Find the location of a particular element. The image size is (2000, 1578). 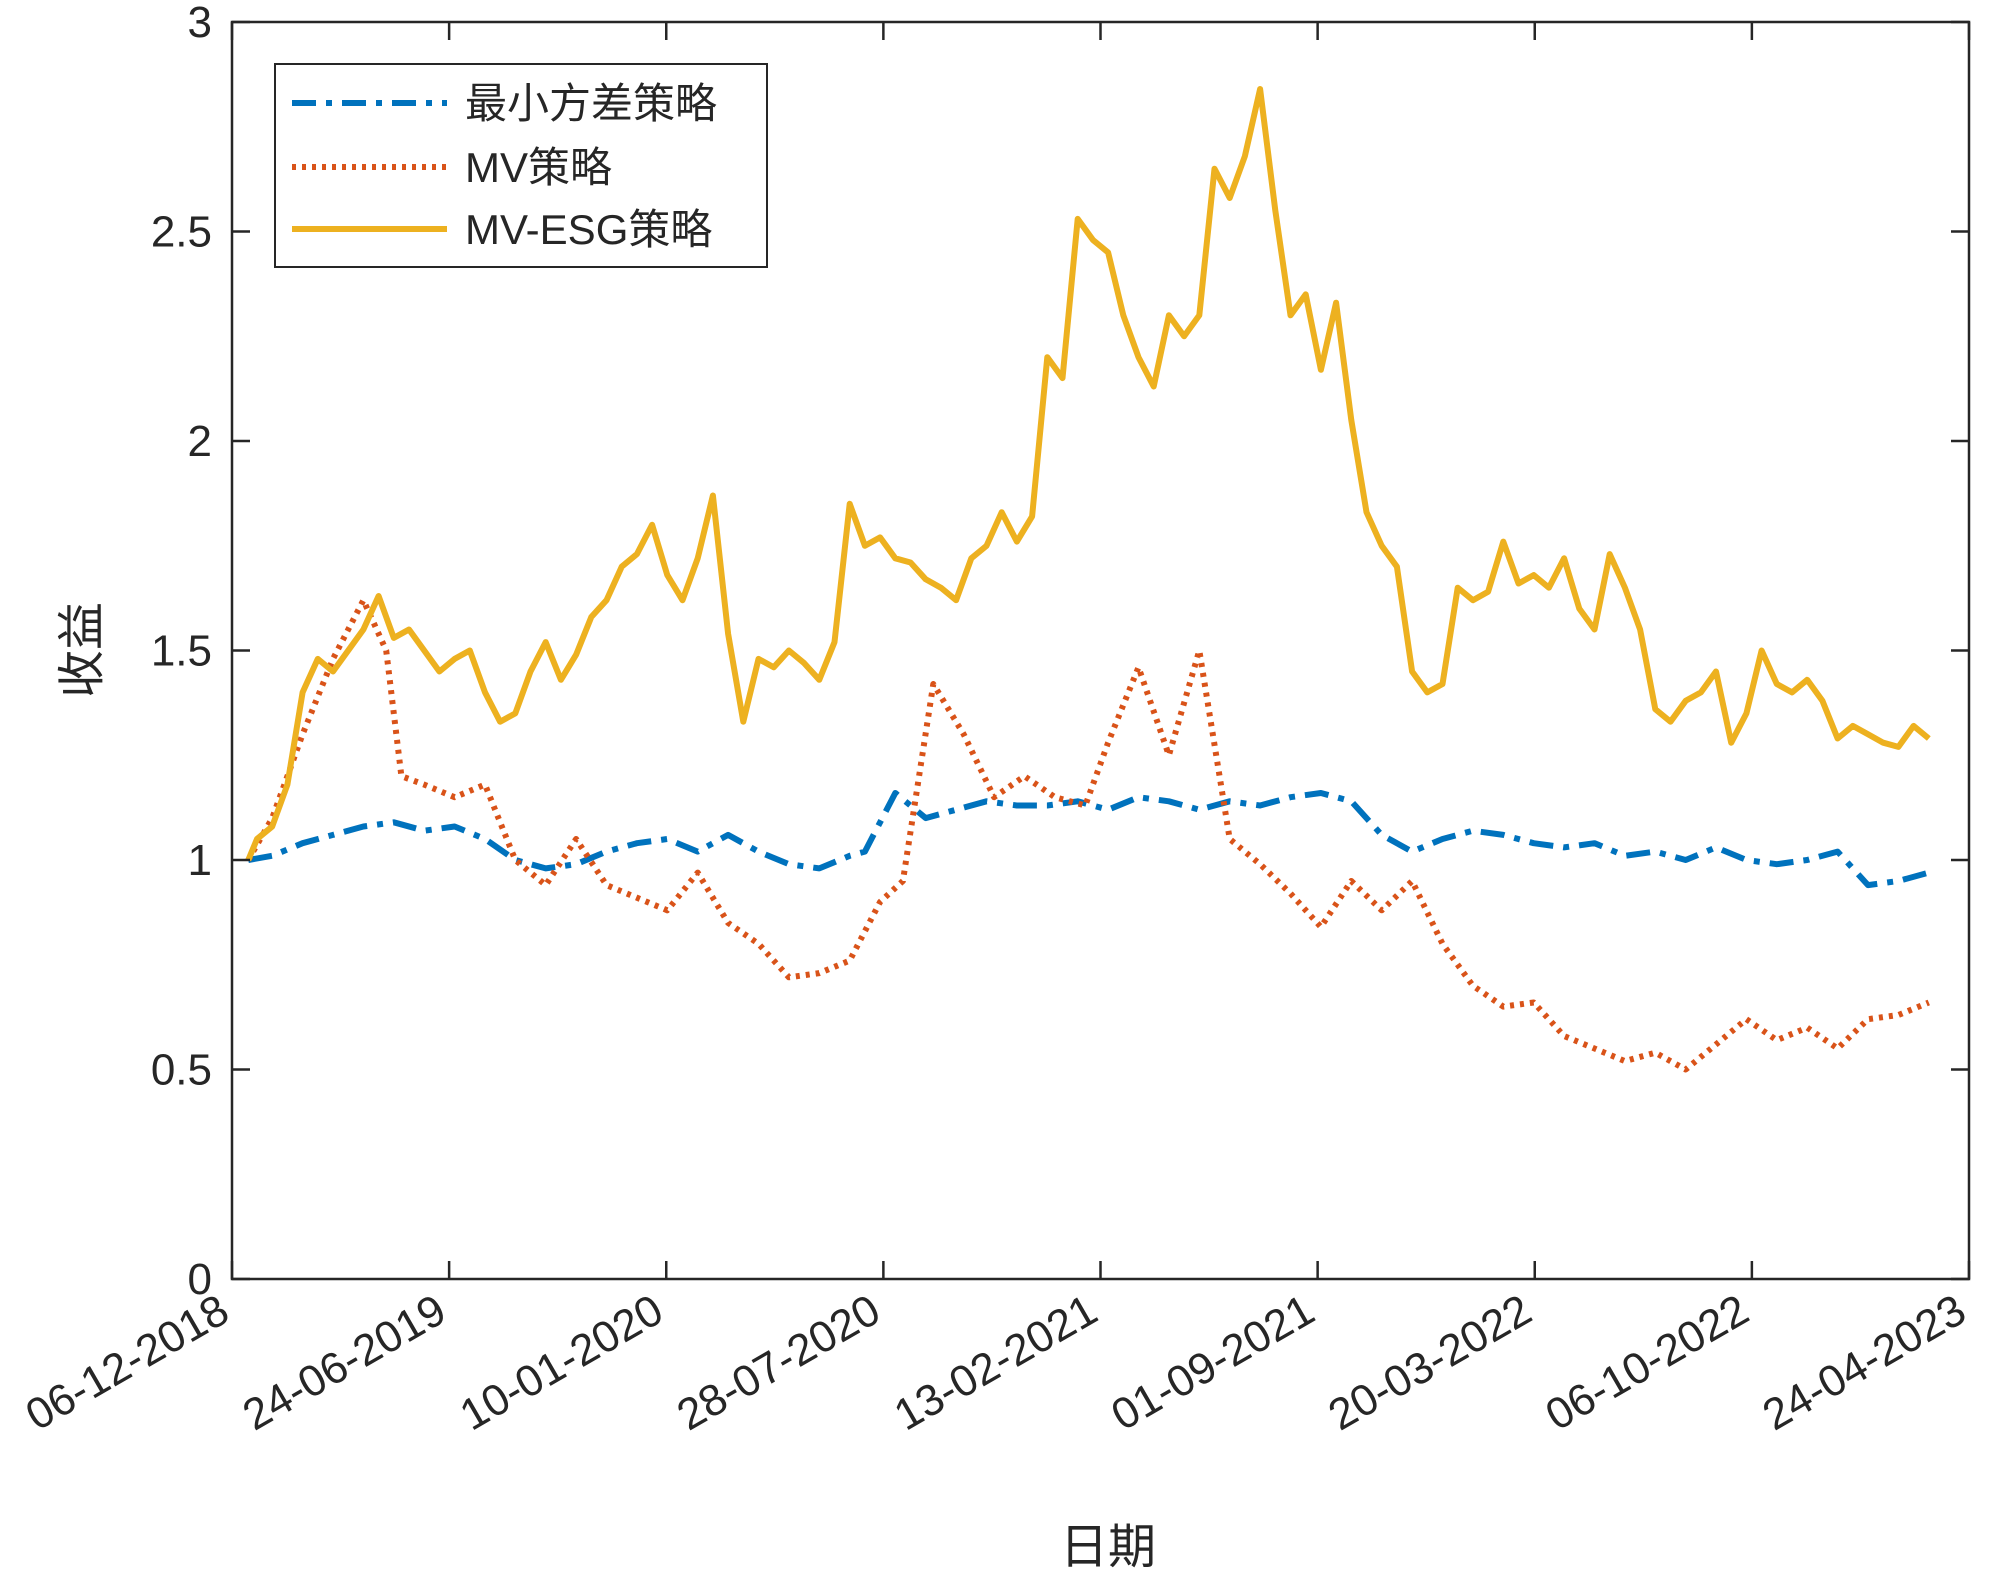

legend-label-mv: MV策略 is located at coordinates (538, 167).